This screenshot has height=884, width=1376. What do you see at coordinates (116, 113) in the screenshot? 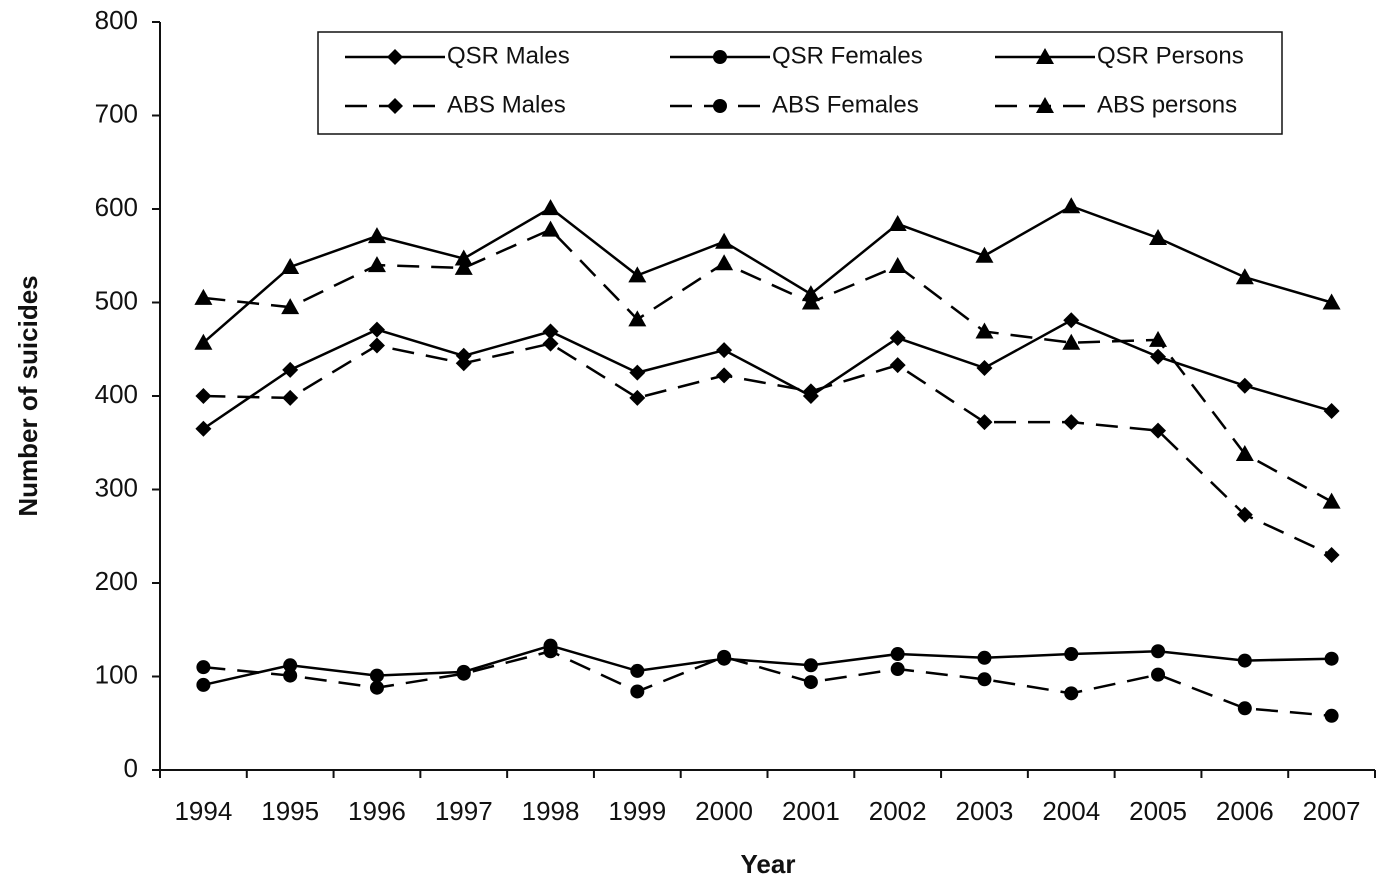
I see `y-tick-label: 700` at bounding box center [116, 113].